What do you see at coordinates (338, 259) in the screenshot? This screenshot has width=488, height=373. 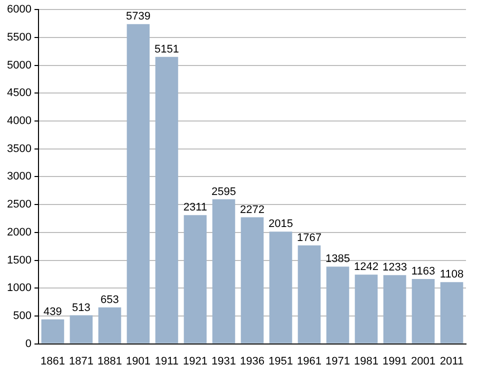 I see `data-label: 1385` at bounding box center [338, 259].